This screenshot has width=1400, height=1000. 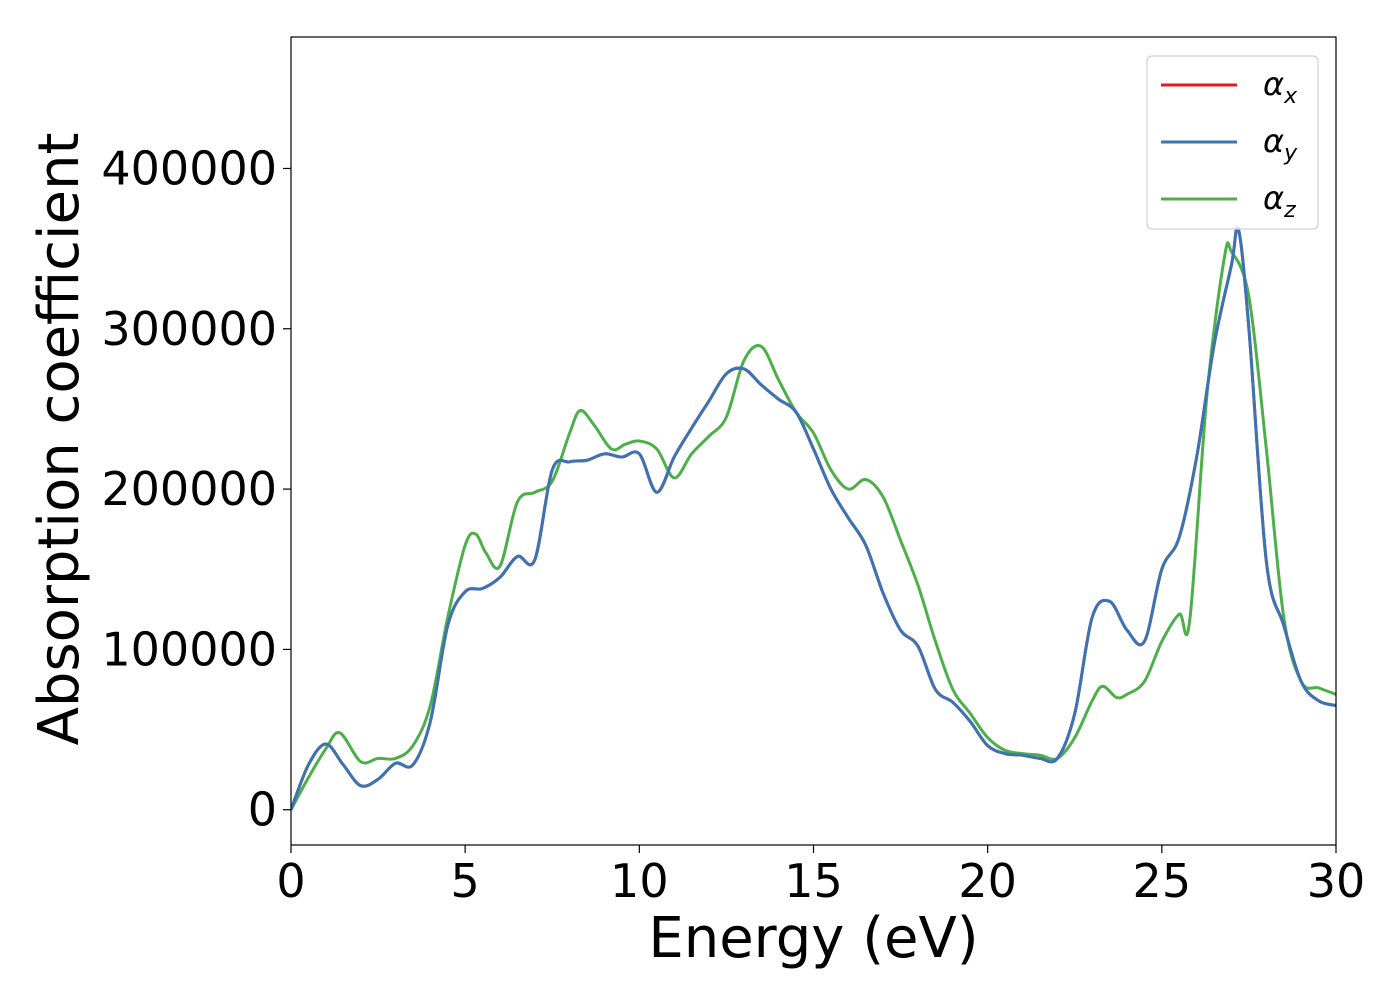 I want to click on legend-label-y: αy, so click(x=1280, y=144).